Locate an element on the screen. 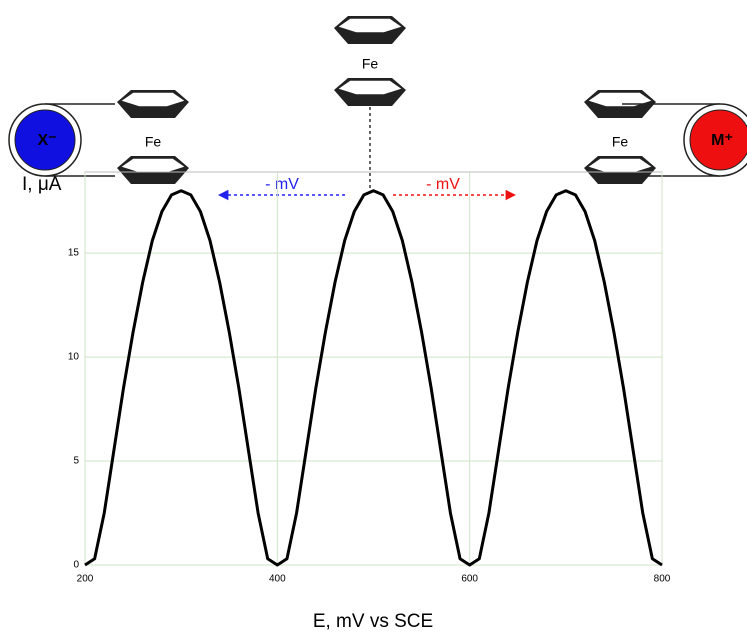 This screenshot has width=747, height=638. anion-label: X⁻ is located at coordinates (46, 140).